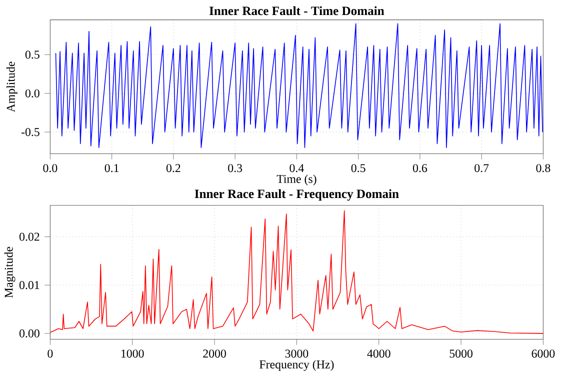  Describe the element at coordinates (296, 180) in the screenshot. I see `x-axis-title: Time (s)` at that location.